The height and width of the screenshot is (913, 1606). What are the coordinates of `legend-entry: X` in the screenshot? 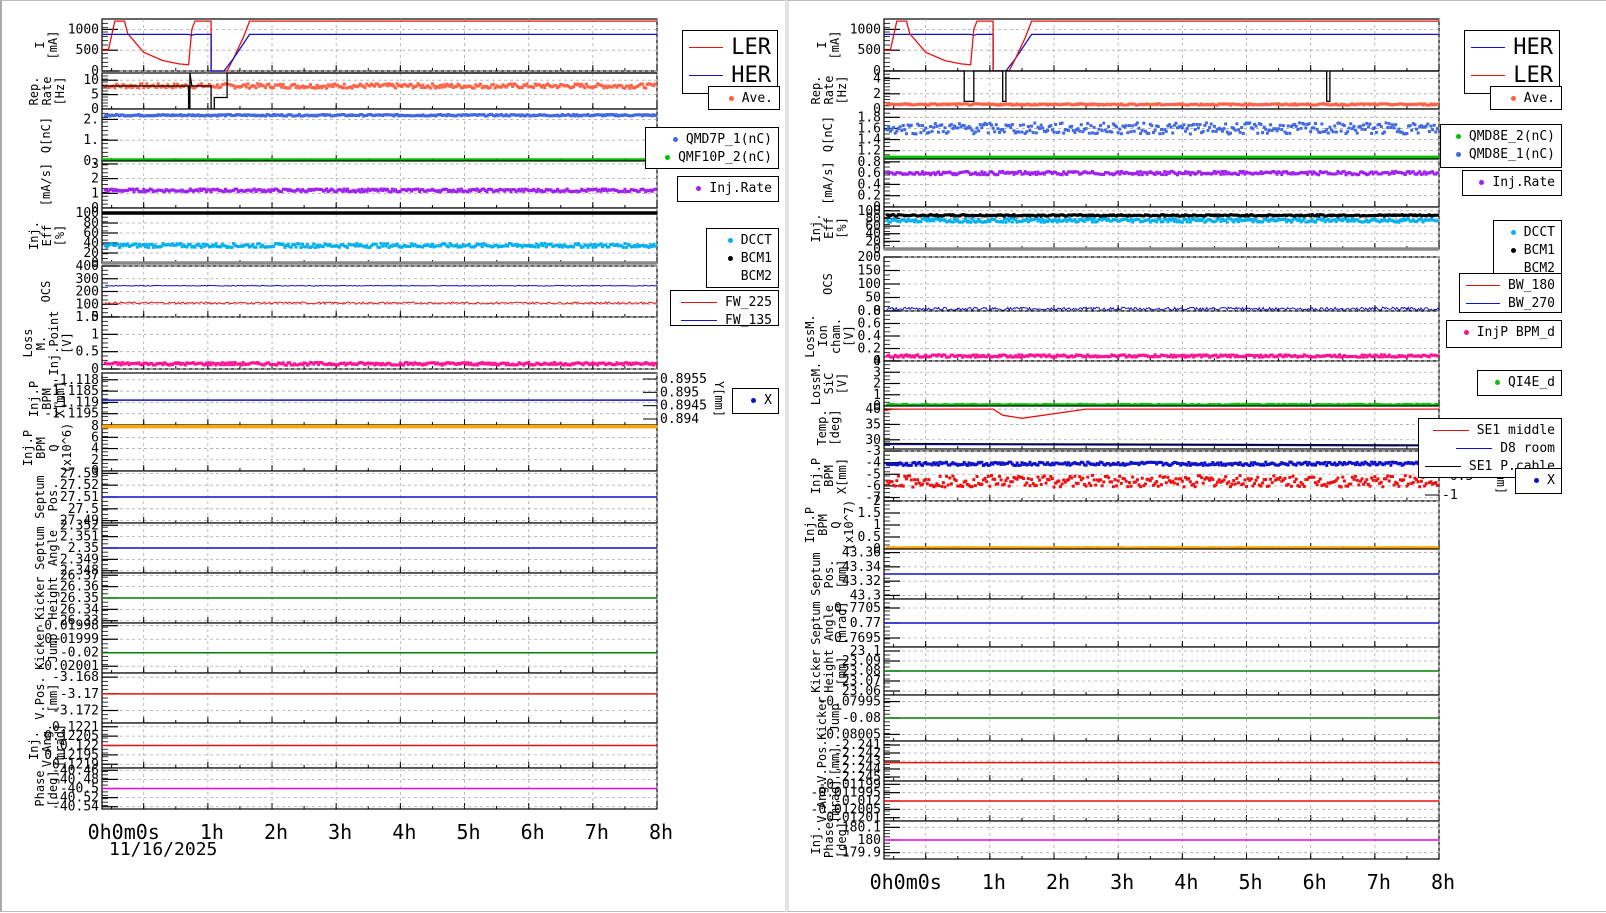 It's located at (755, 400).